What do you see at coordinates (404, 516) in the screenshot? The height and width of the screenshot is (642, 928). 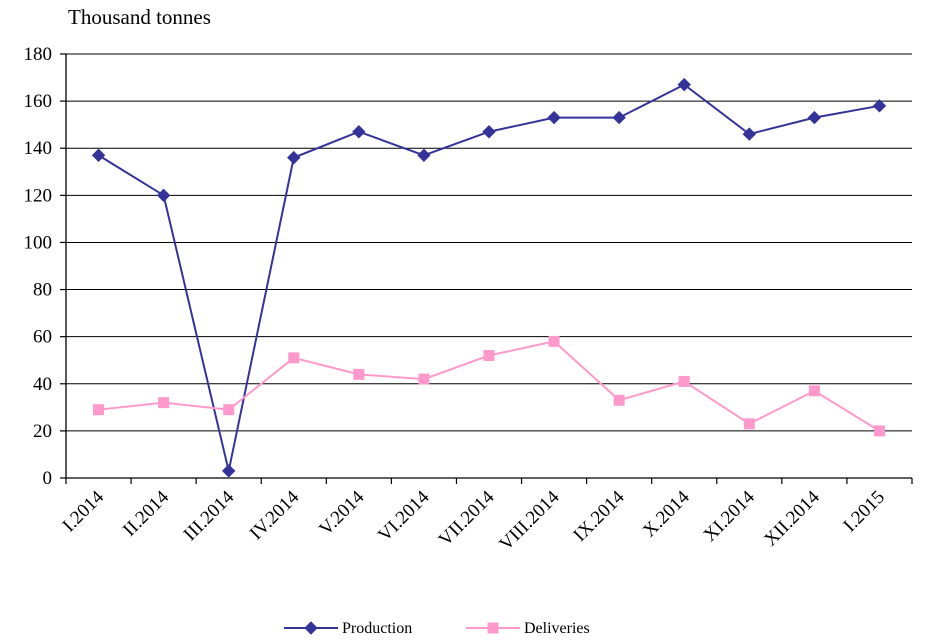 I see `x-tick-label: VI.2014` at bounding box center [404, 516].